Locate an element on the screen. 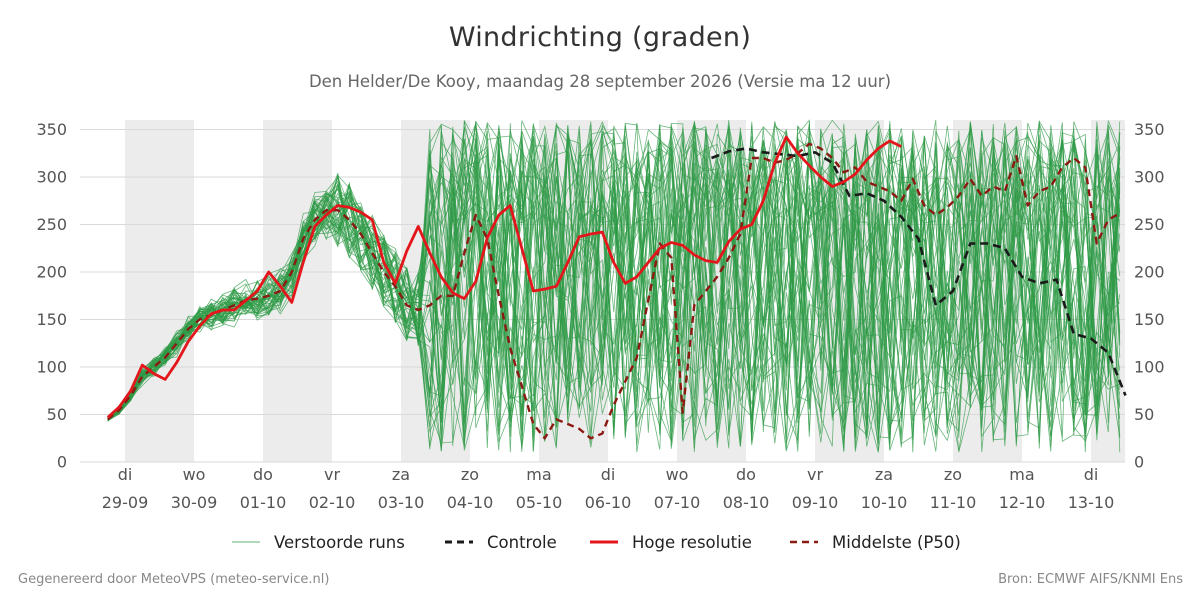  x-tick-date: 11-10 is located at coordinates (953, 502).